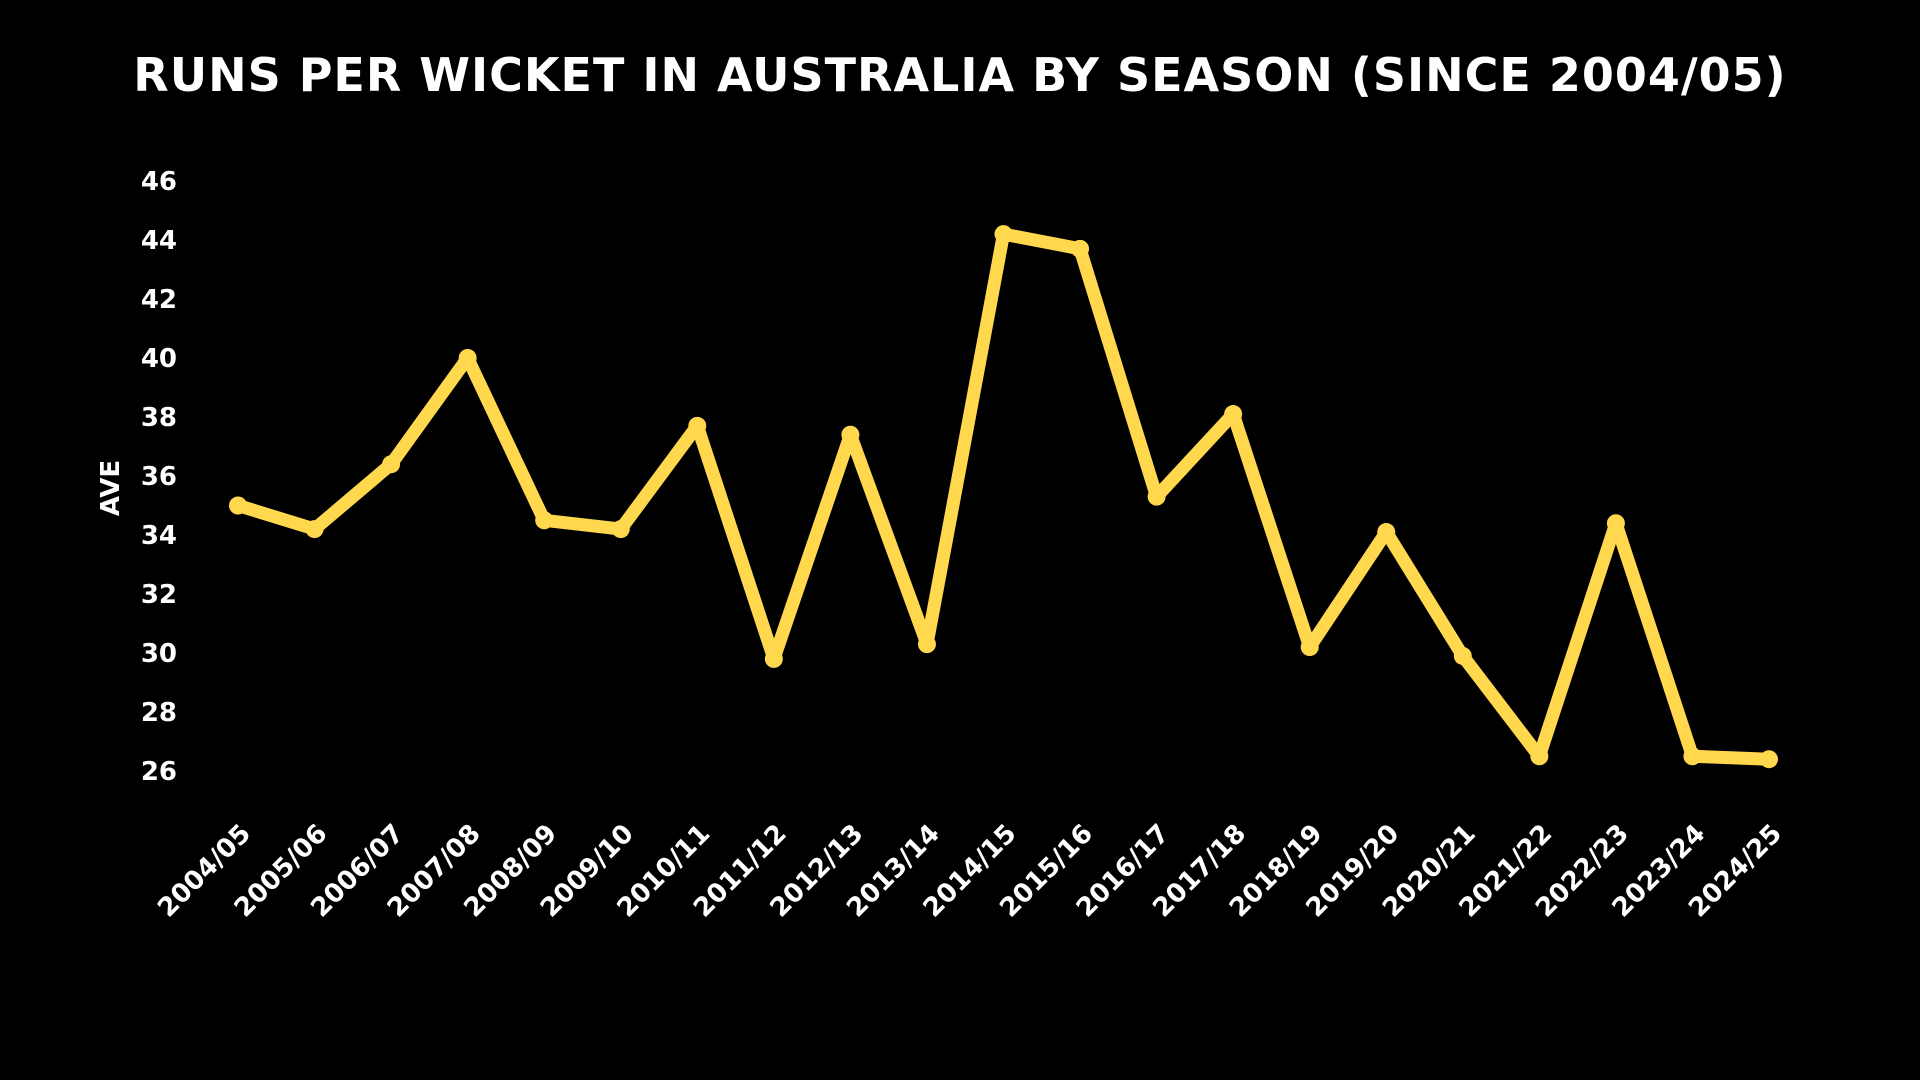 This screenshot has height=1080, width=1920. I want to click on y-tick-label: 40, so click(159, 359).